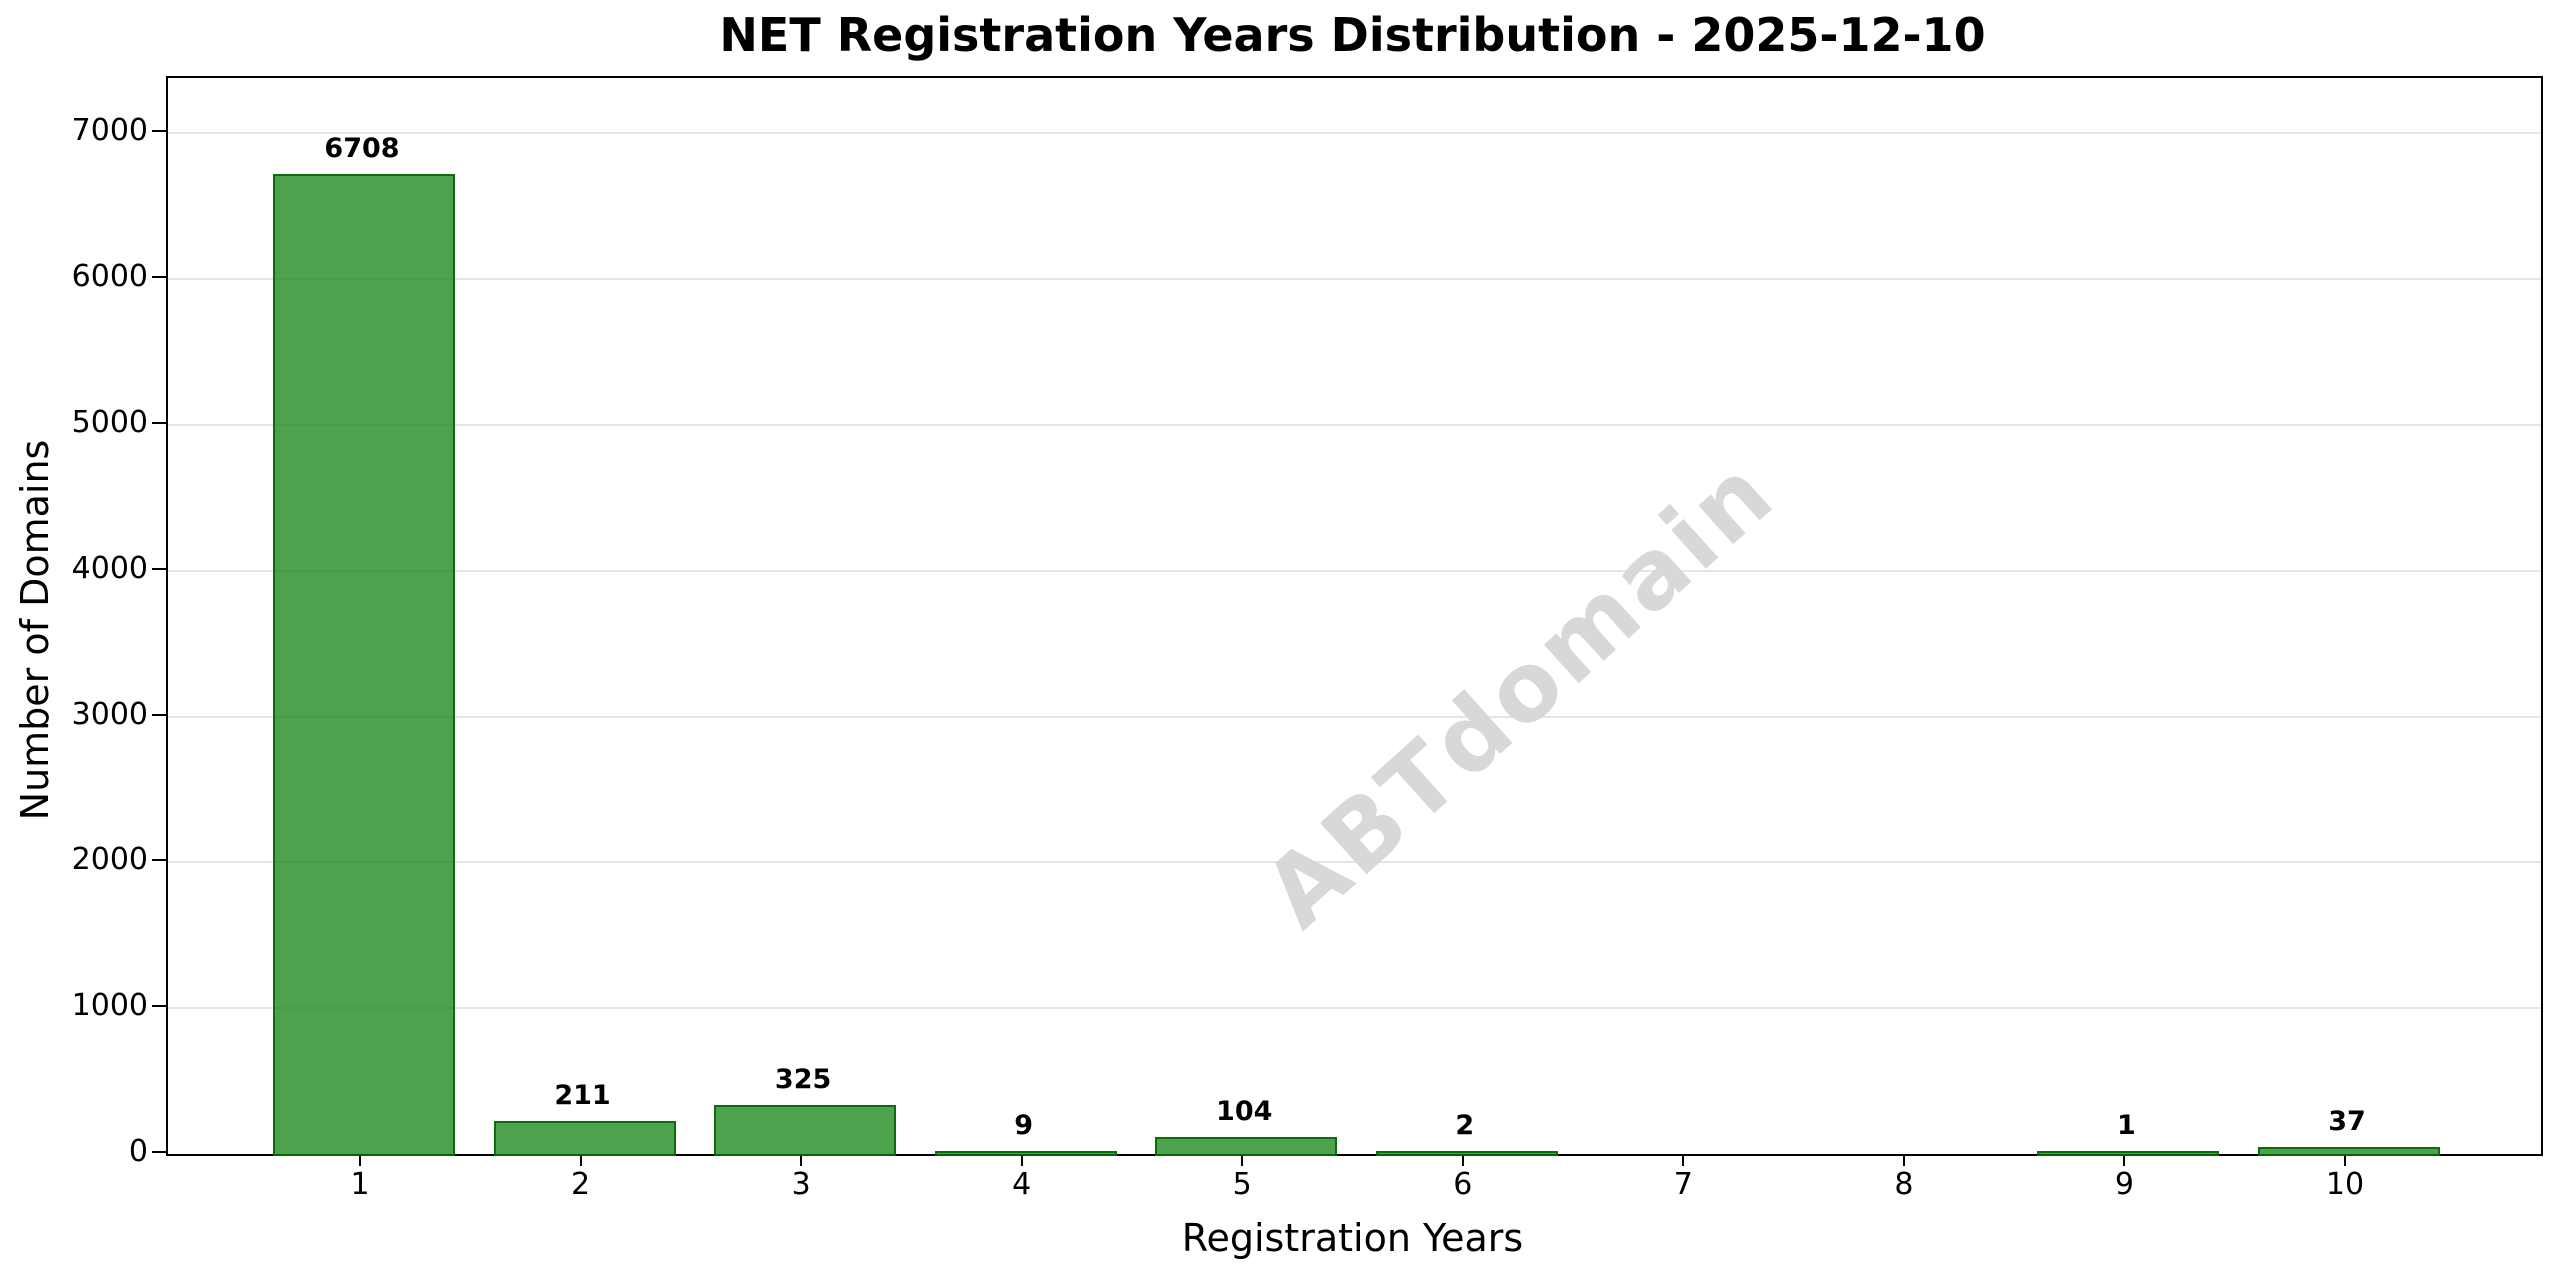 Image resolution: width=2560 pixels, height=1271 pixels. I want to click on x-tick-label-2: 2, so click(581, 1184).